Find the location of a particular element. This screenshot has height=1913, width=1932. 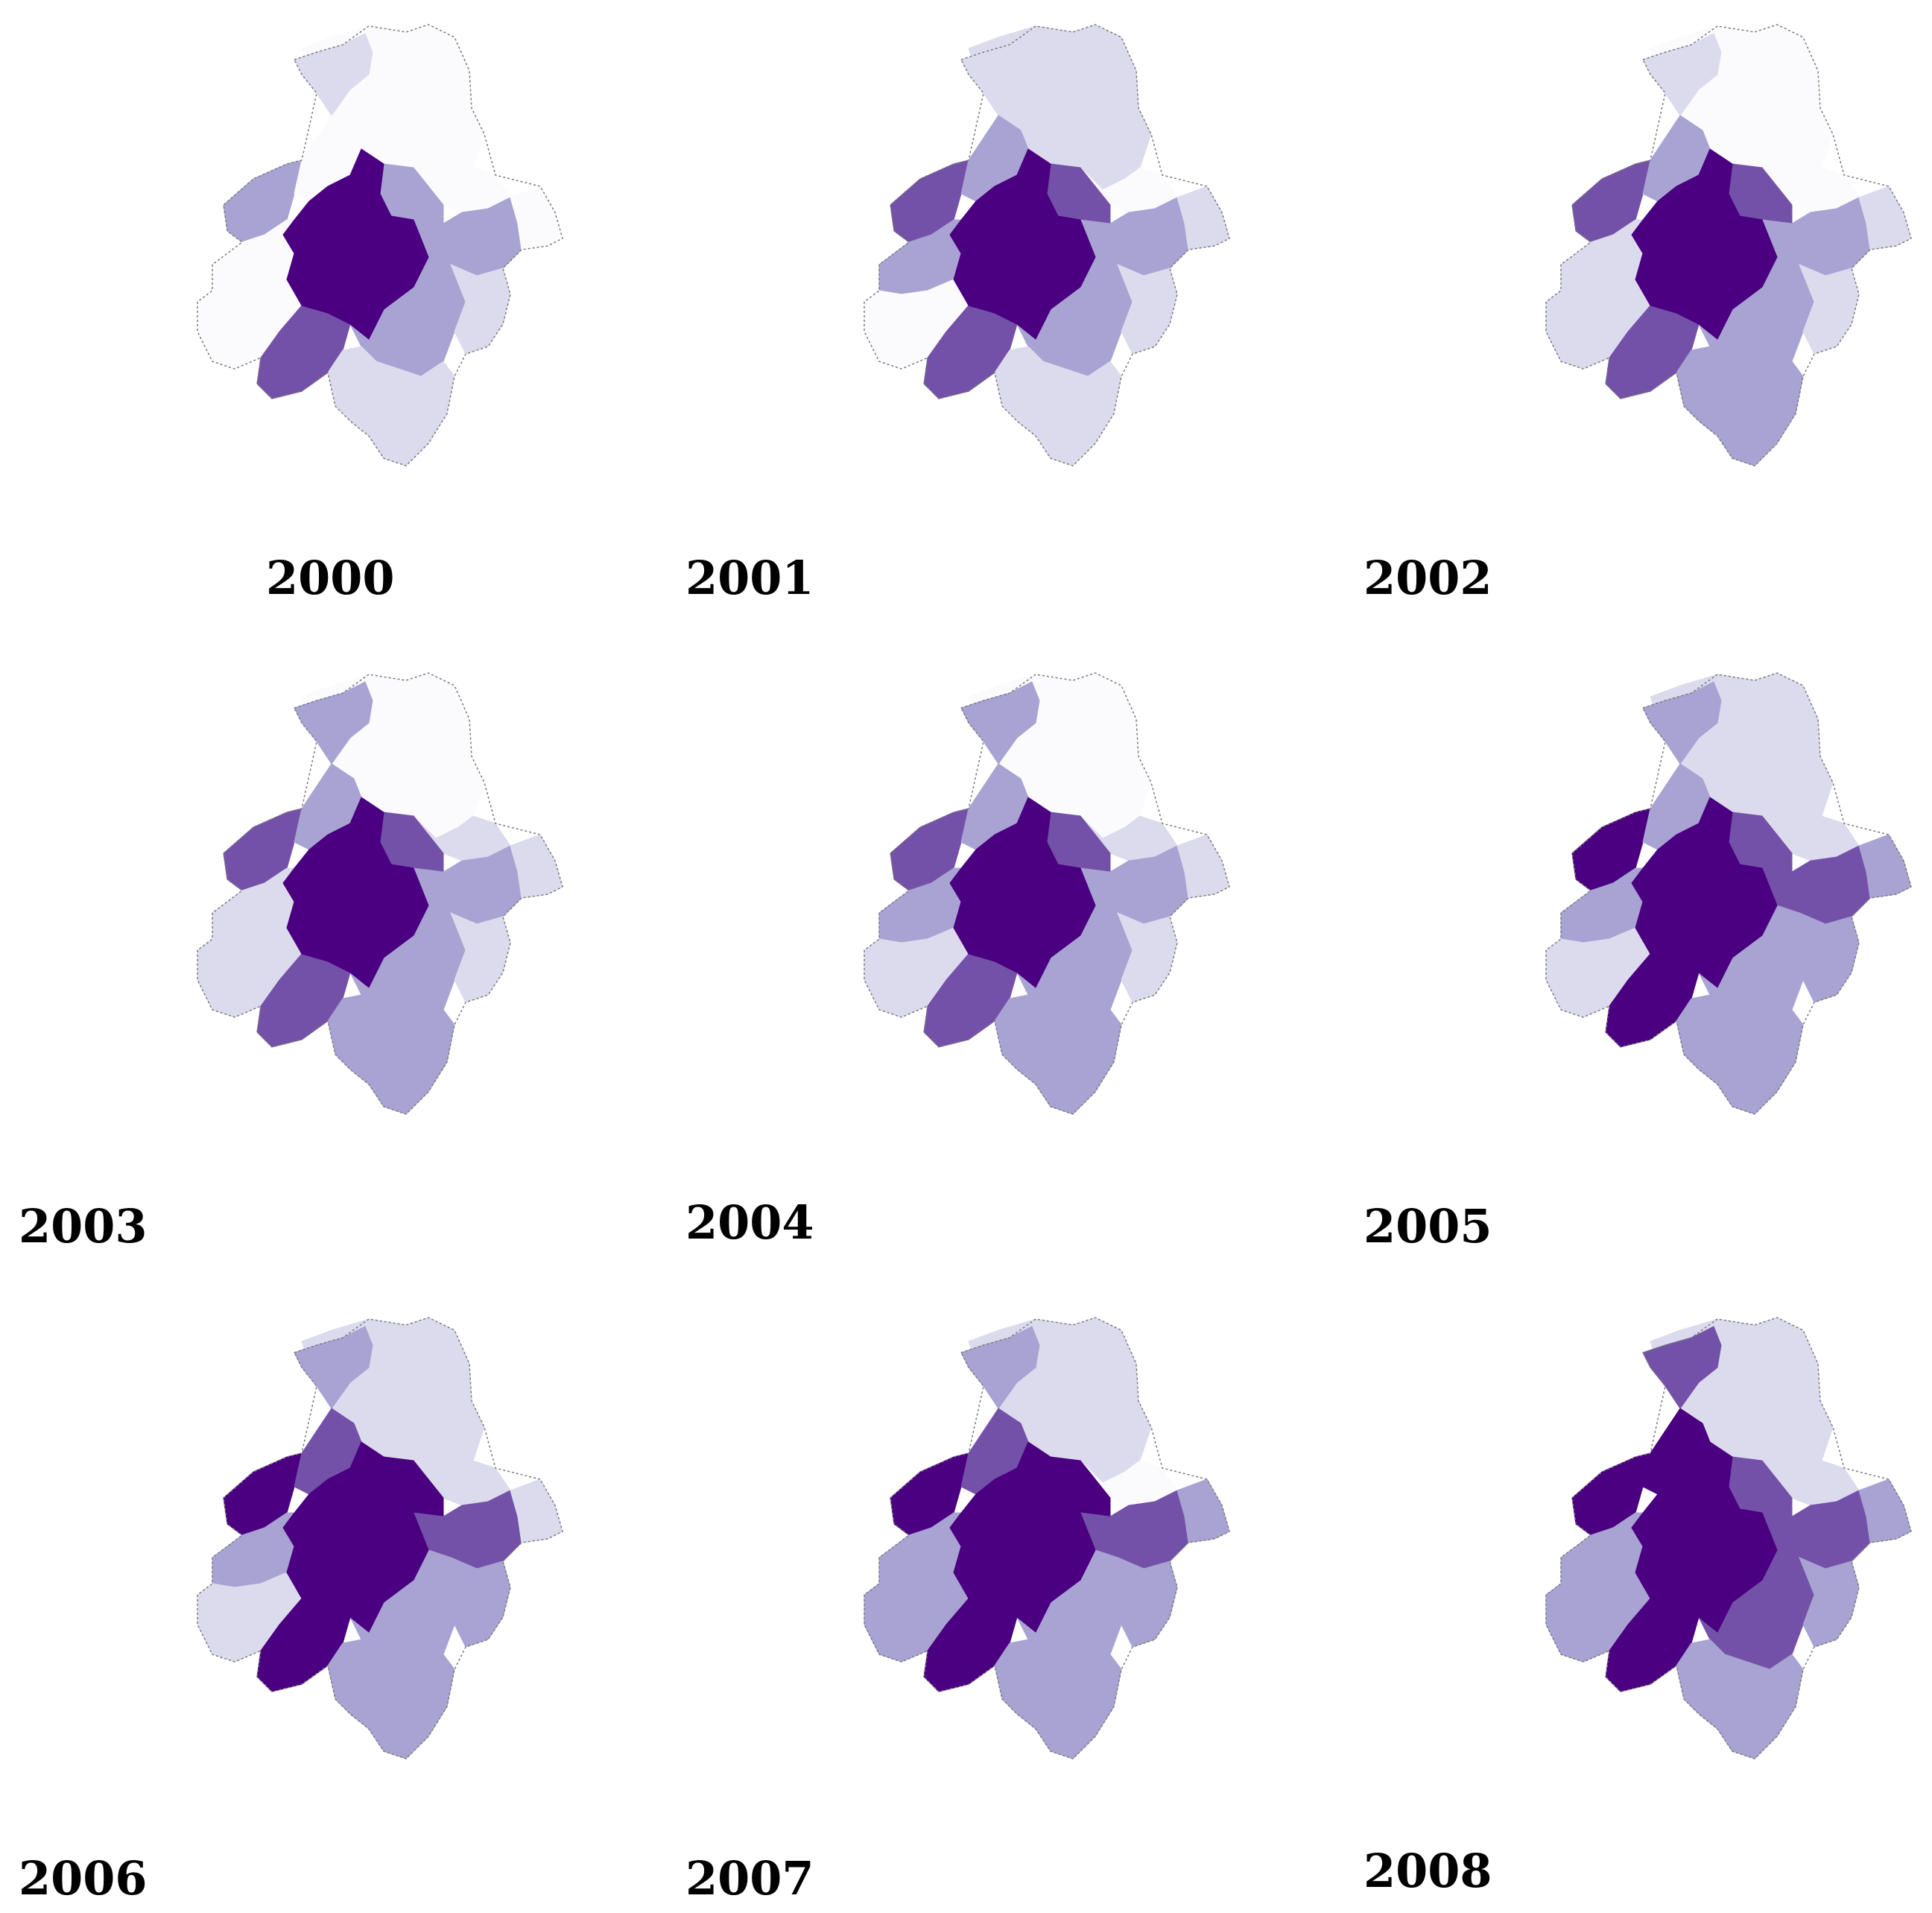

year-label: 2003 is located at coordinates (83, 1226).